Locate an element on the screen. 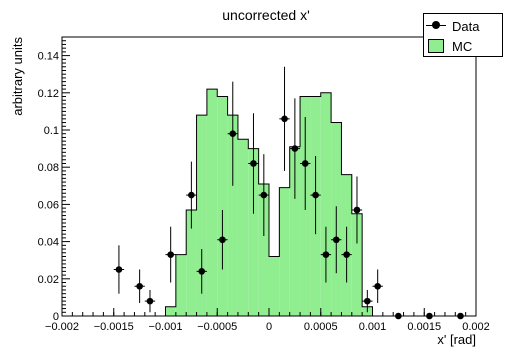 This screenshot has width=506, height=351. y-tick-label: 0.12 is located at coordinates (48, 94).